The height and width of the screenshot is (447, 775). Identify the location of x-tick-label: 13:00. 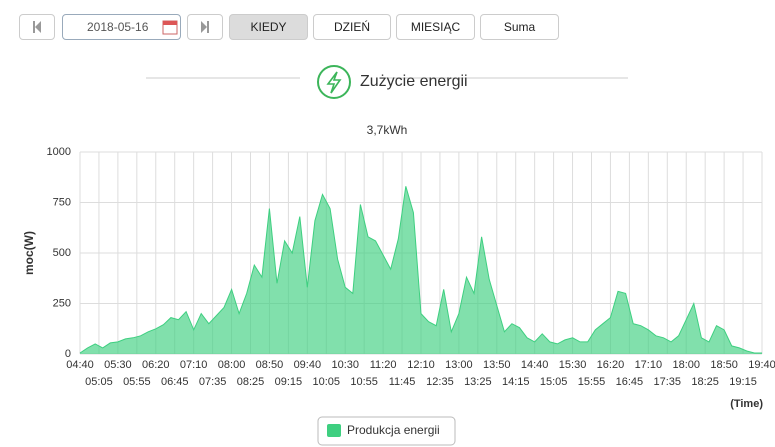
(459, 365).